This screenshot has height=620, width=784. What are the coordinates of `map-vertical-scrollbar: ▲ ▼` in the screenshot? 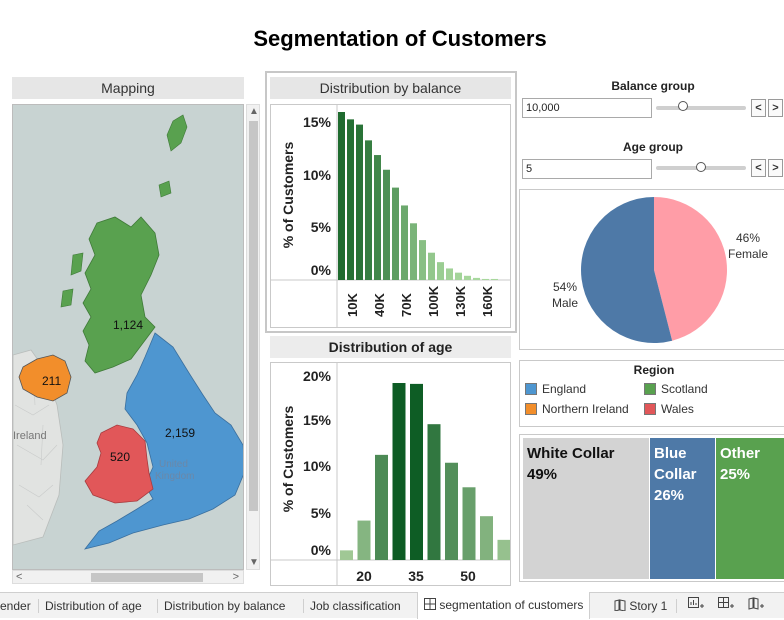 It's located at (253, 337).